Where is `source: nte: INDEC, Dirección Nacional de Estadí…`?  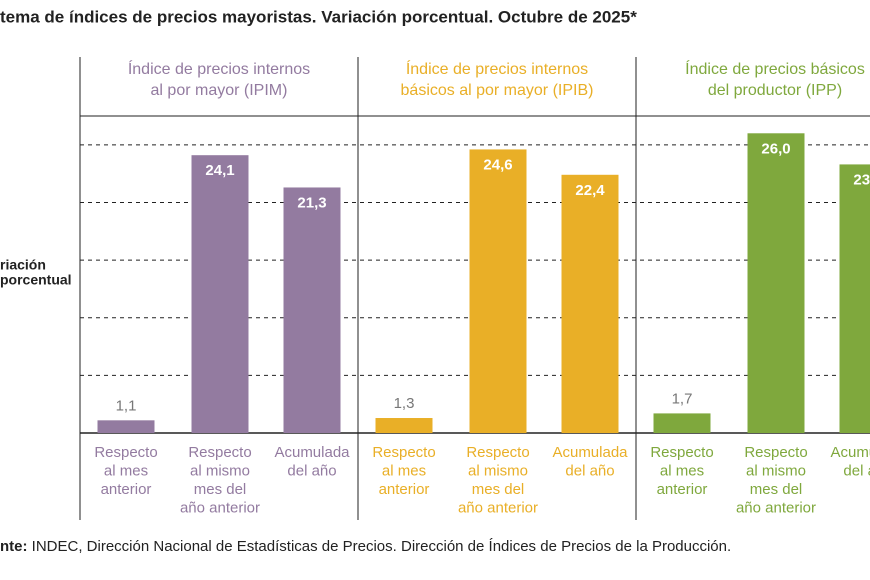
source: nte: INDEC, Dirección Nacional de Estadí… is located at coordinates (365, 546).